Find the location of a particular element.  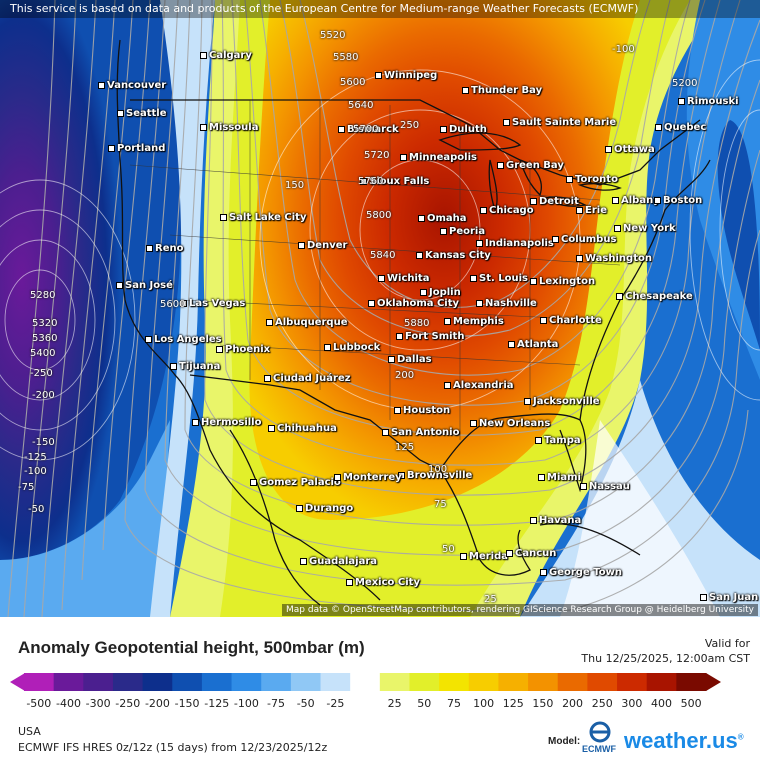

contour-label: 5580 is located at coordinates (346, 57).